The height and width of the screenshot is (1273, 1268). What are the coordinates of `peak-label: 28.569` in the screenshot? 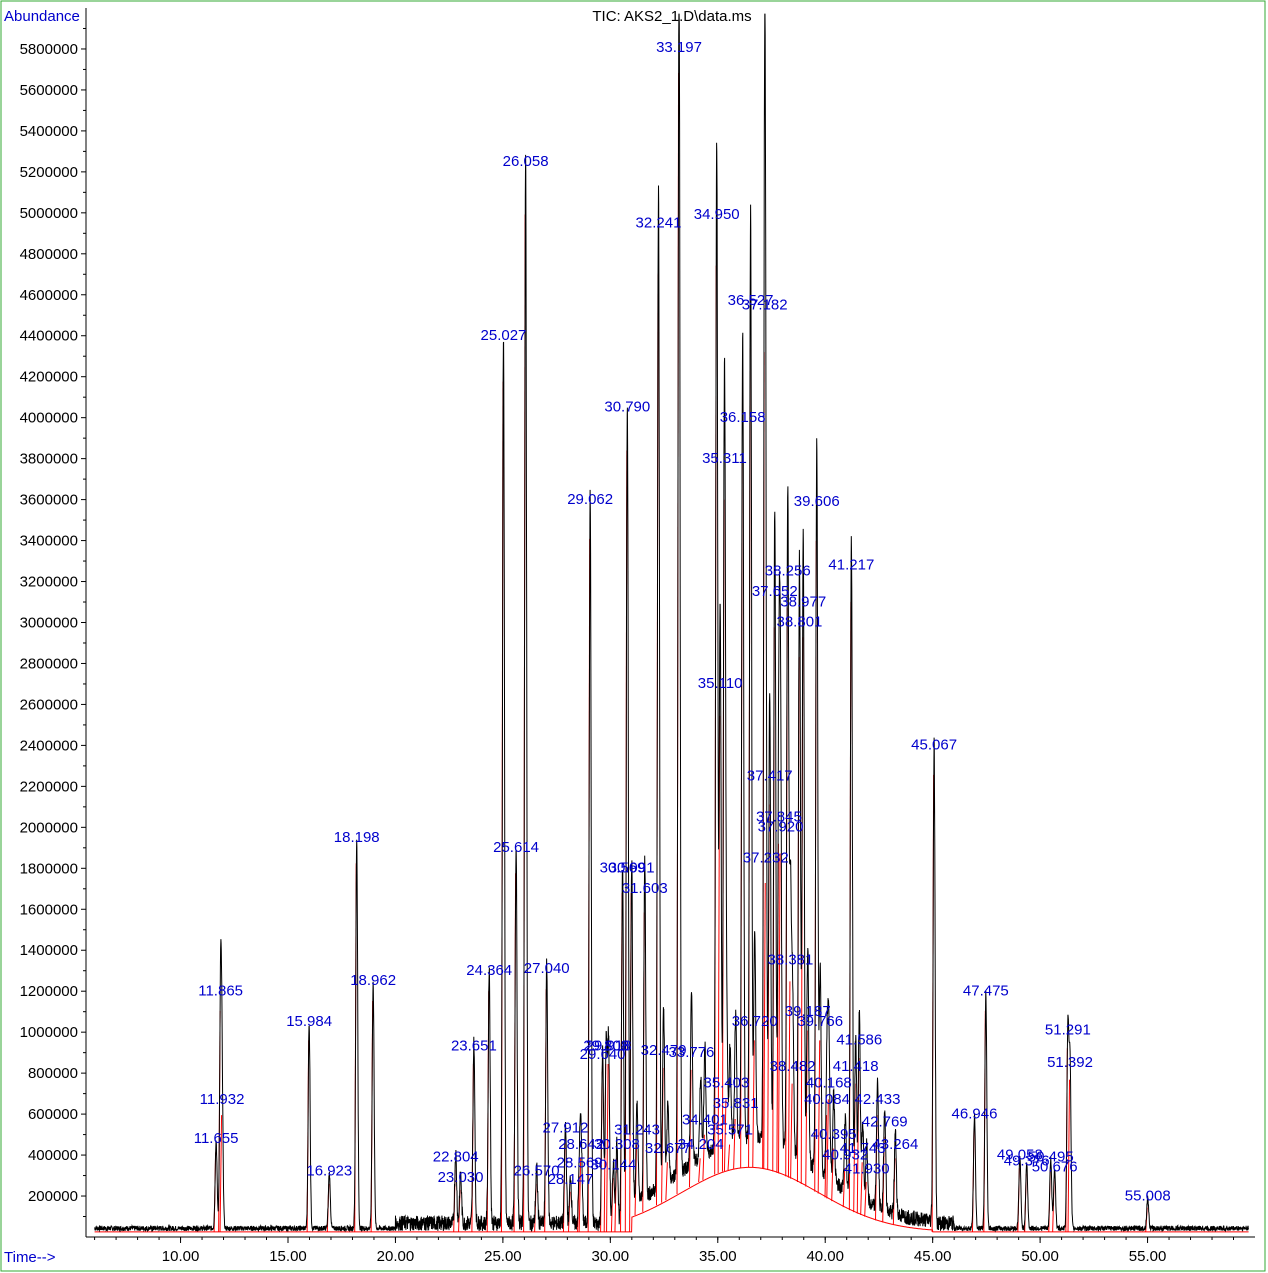 It's located at (580, 1163).